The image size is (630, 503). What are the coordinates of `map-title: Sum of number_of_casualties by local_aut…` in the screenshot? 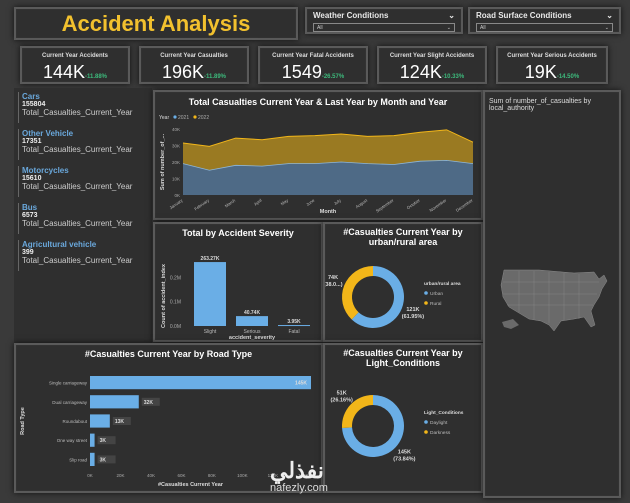 It's located at (540, 105).